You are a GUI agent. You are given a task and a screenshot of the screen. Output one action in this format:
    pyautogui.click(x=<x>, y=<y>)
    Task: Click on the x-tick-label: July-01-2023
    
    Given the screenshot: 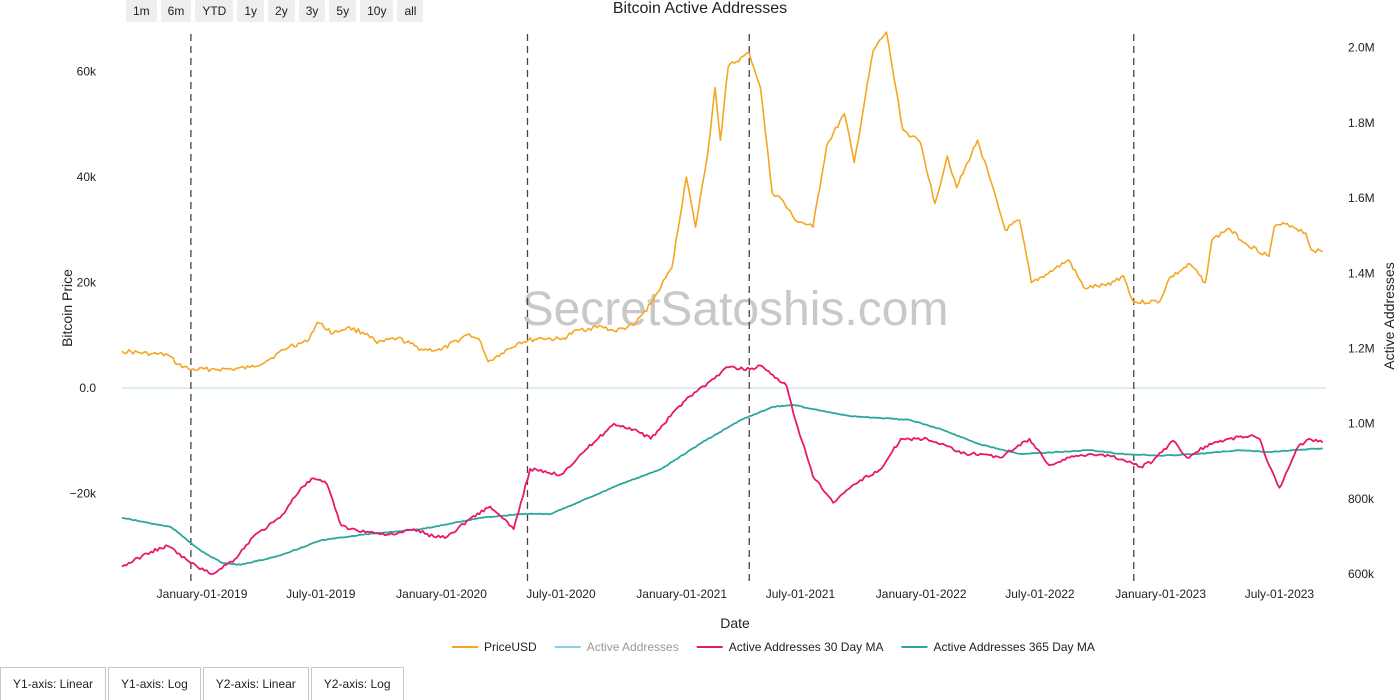 What is the action you would take?
    pyautogui.click(x=1280, y=594)
    